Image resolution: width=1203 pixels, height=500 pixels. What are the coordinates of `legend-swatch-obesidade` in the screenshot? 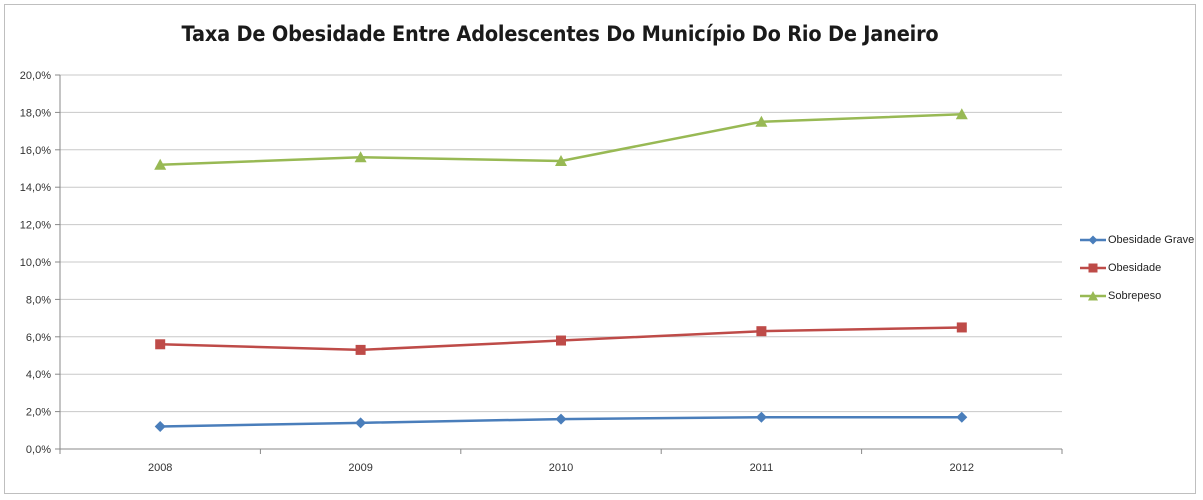 It's located at (1093, 268).